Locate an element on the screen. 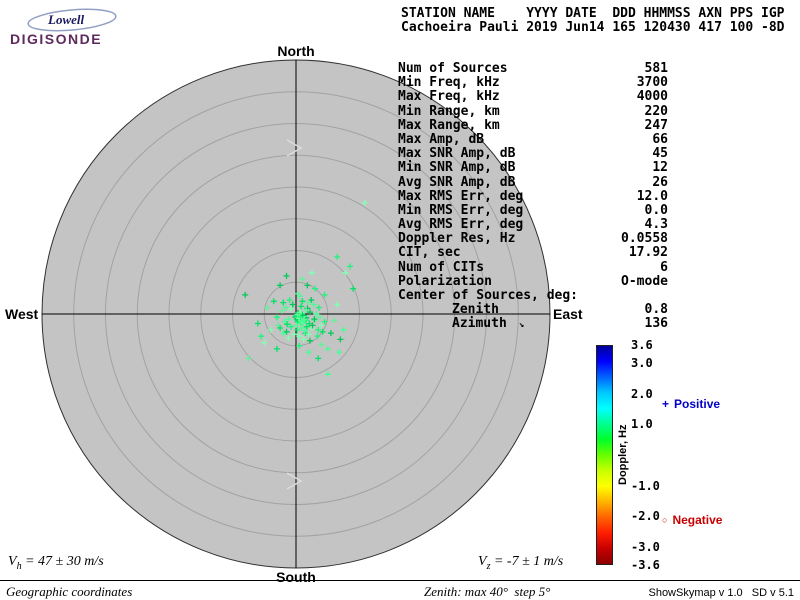 Image resolution: width=800 pixels, height=600 pixels. stat-label: Avg SNR Amp, dB is located at coordinates (457, 182).